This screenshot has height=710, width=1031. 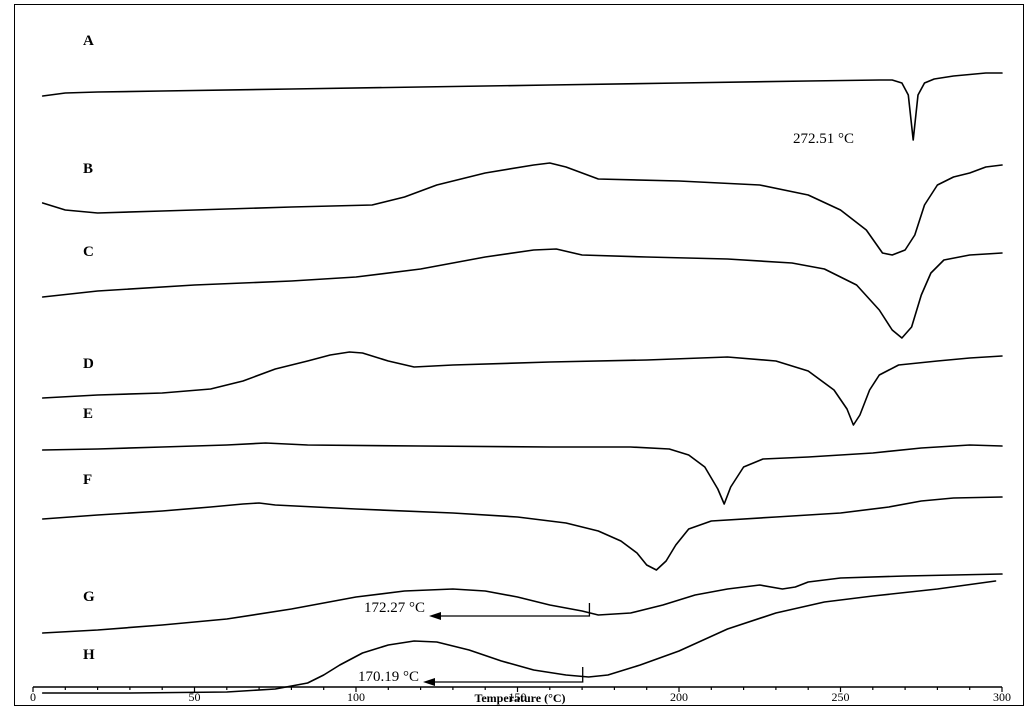 I want to click on annotation-leader-h, so click(x=509, y=675).